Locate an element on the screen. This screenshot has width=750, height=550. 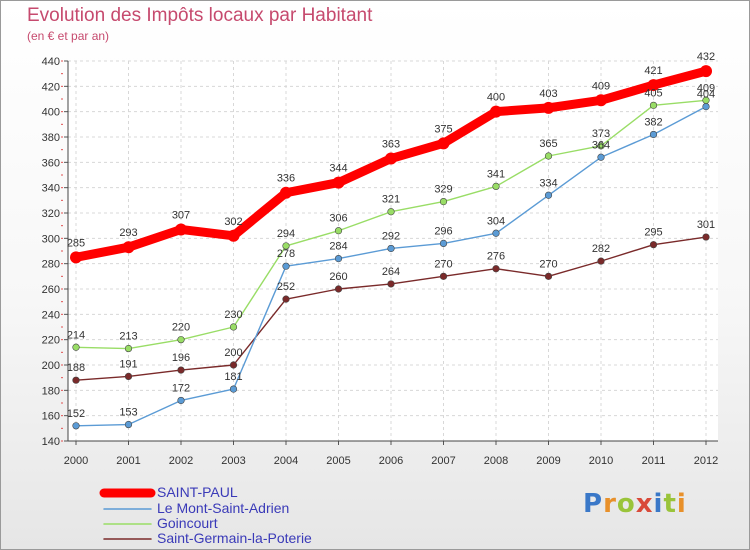
data-label: 304 is located at coordinates (496, 221).